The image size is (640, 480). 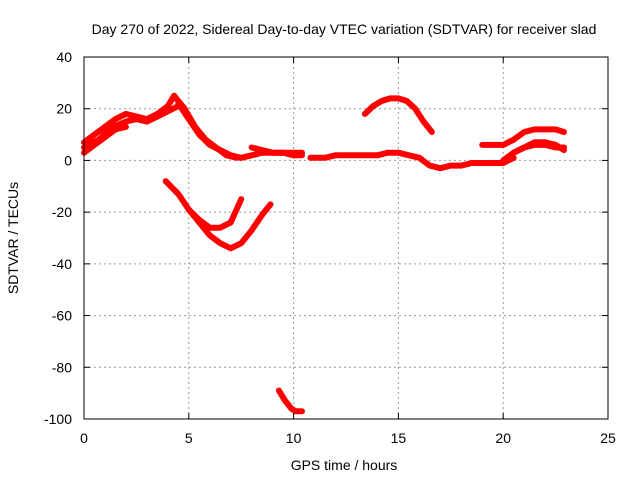 What do you see at coordinates (503, 438) in the screenshot?
I see `x-tick-label: 20` at bounding box center [503, 438].